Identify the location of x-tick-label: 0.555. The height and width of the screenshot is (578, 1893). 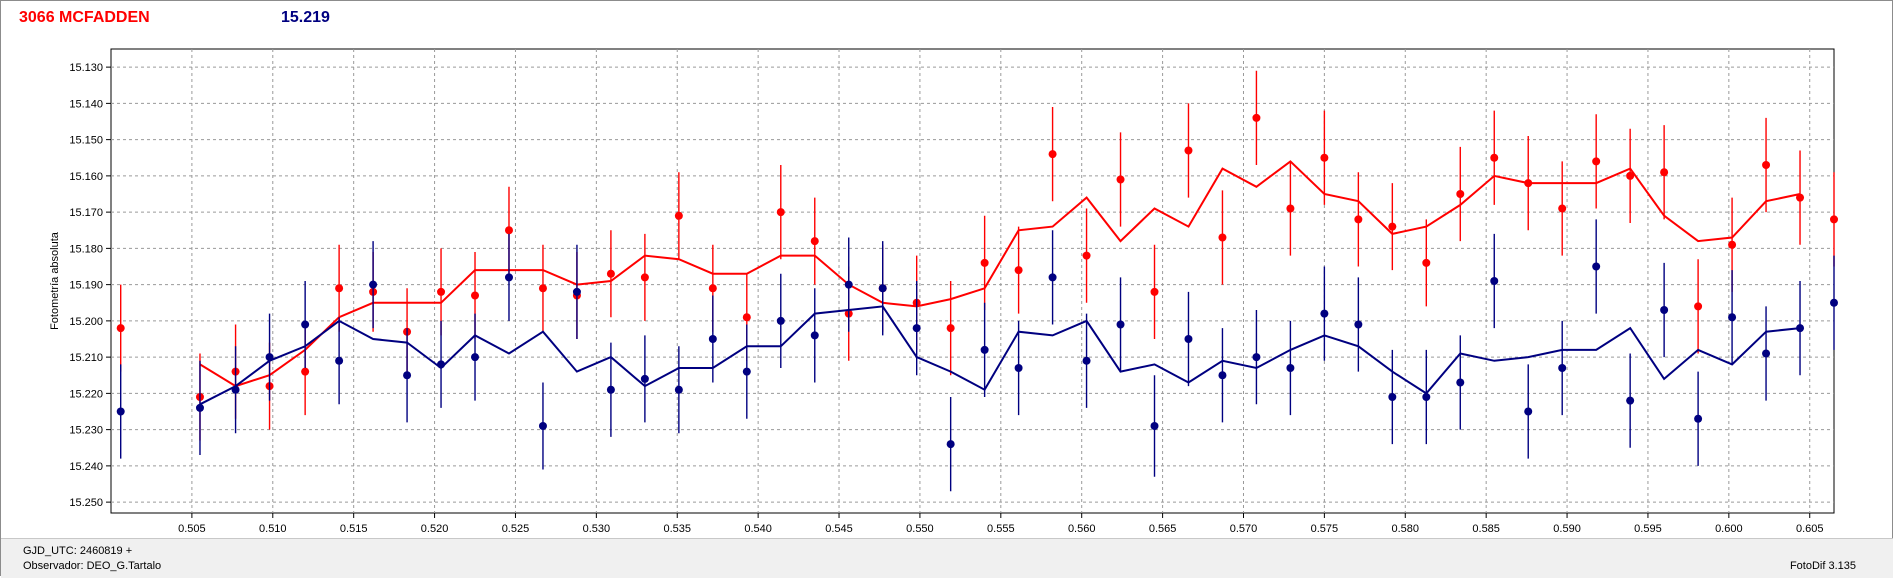
(1001, 529).